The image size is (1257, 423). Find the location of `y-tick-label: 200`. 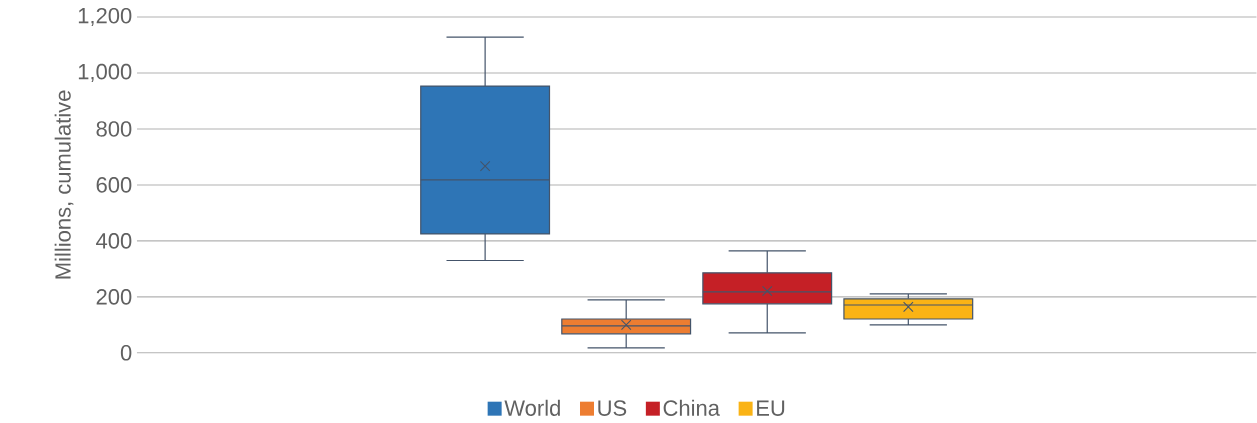

y-tick-label: 200 is located at coordinates (114, 297).